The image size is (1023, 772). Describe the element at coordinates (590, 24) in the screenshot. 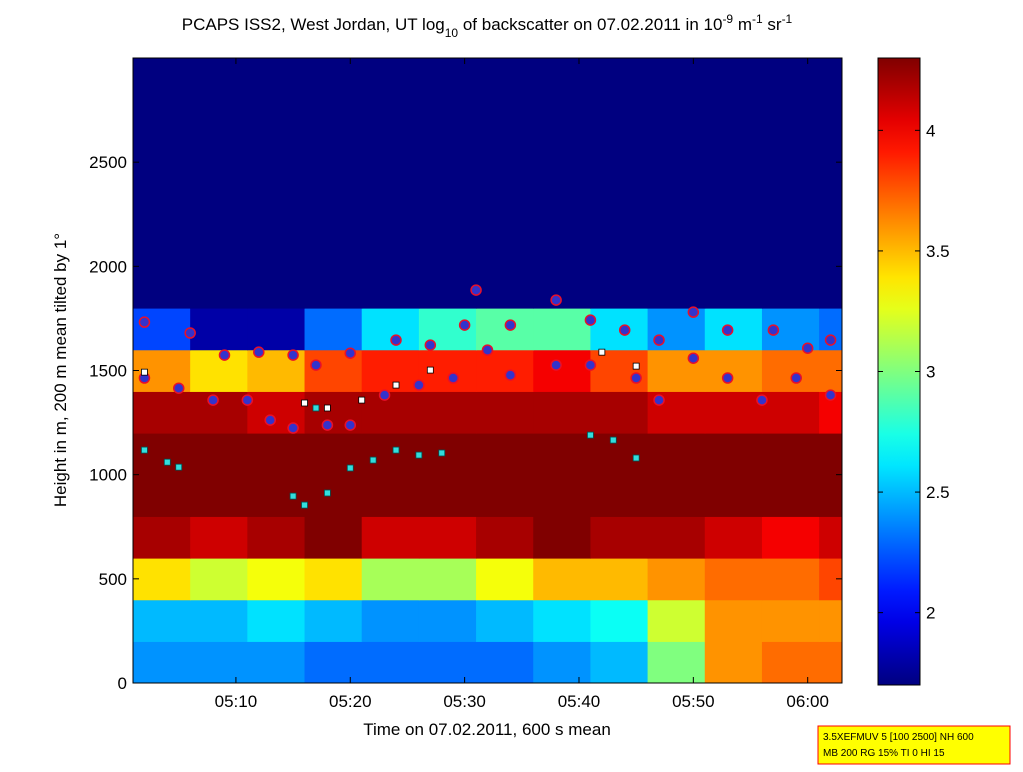

I see `title-part: of backscatter on 07.02.2011 in 10` at that location.